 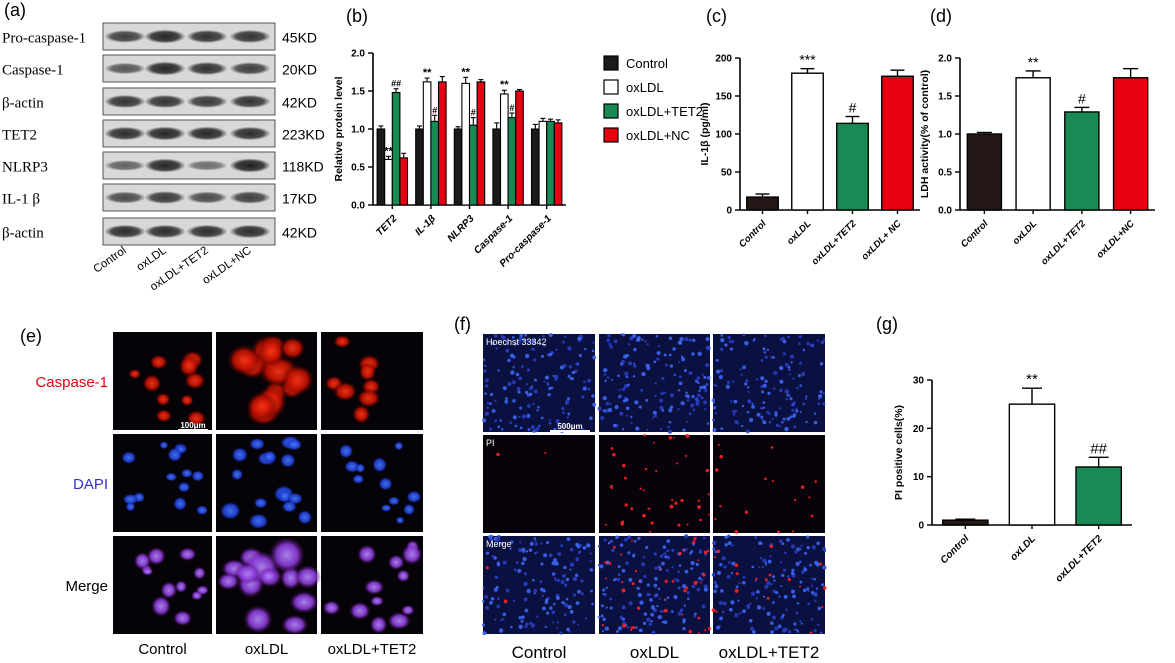 What do you see at coordinates (899, 452) in the screenshot?
I see `y-axis-label: PI positive cells(%)` at bounding box center [899, 452].